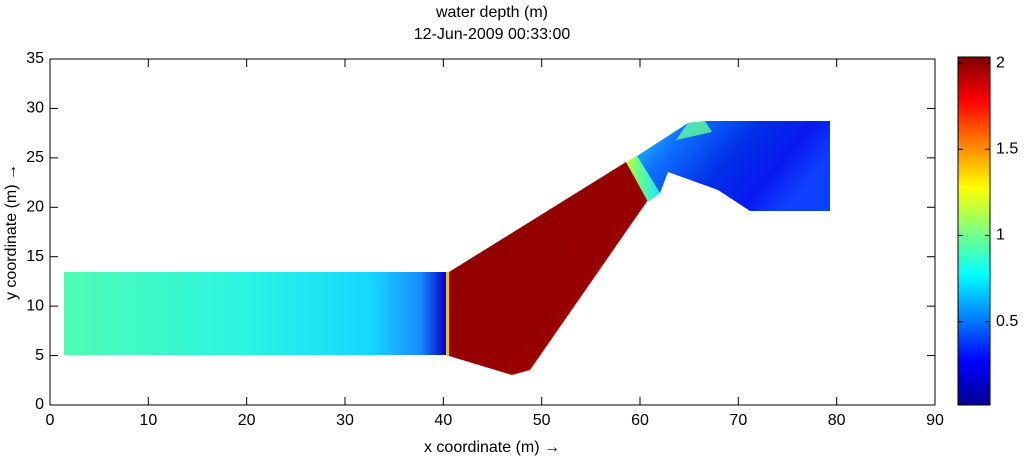 The height and width of the screenshot is (461, 1024). What do you see at coordinates (35, 108) in the screenshot?
I see `y-tick-label: 30` at bounding box center [35, 108].